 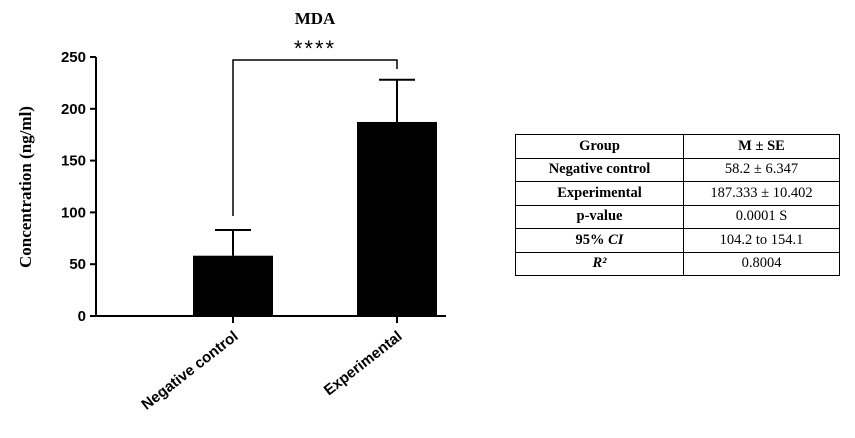 What do you see at coordinates (233, 285) in the screenshot?
I see `bar-negative-control` at bounding box center [233, 285].